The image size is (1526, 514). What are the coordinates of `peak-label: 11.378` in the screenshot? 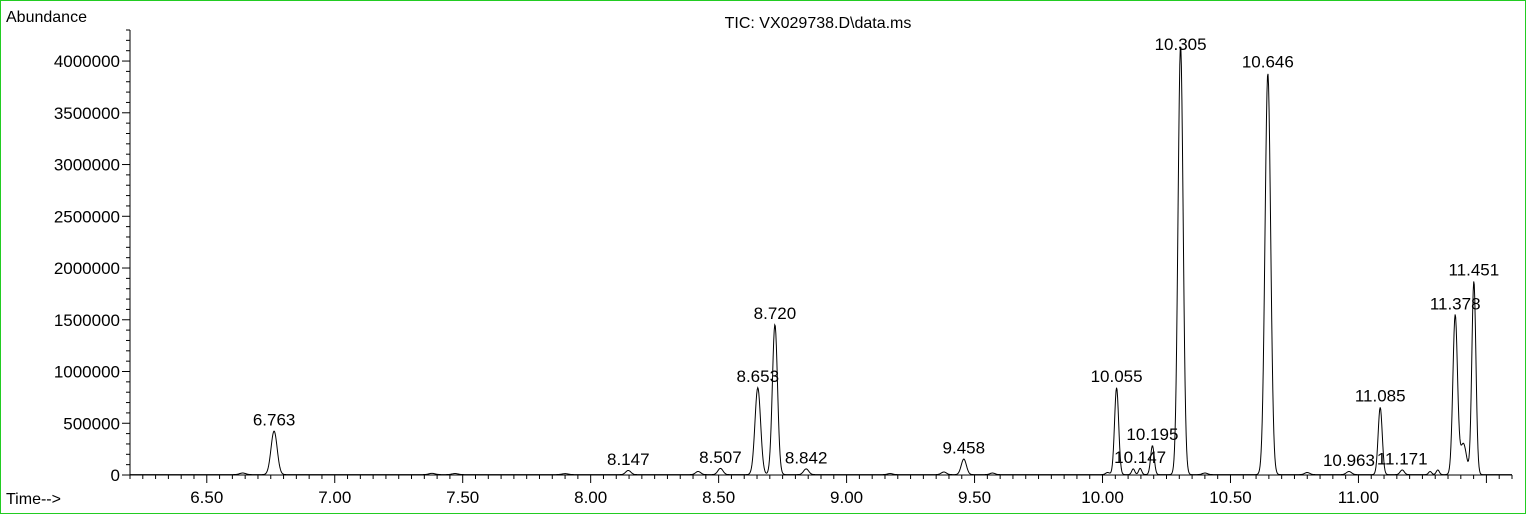 It's located at (1455, 304).